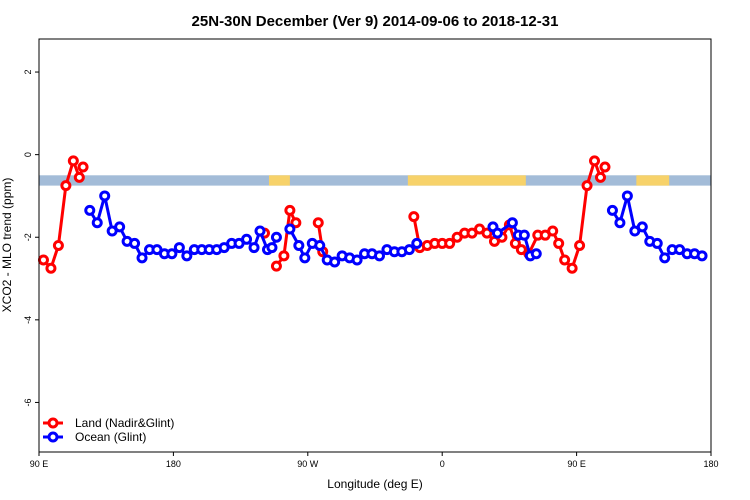 This screenshot has width=750, height=500. What do you see at coordinates (28, 154) in the screenshot?
I see `y-tick-label-1: 0` at bounding box center [28, 154].